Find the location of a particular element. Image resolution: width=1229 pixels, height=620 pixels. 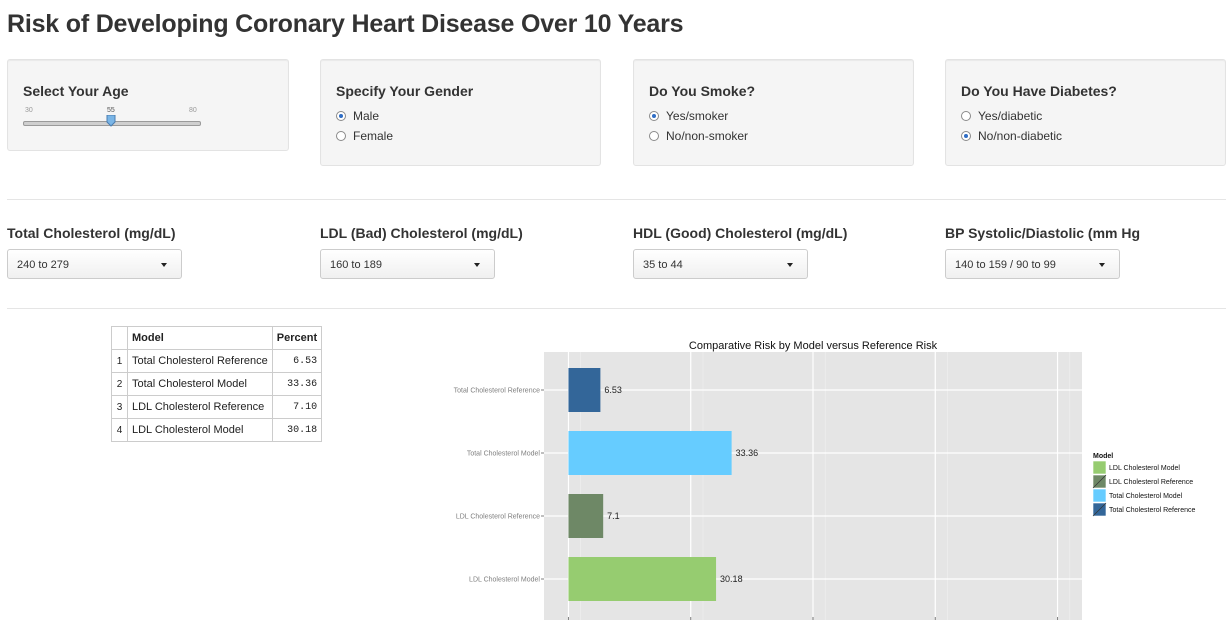

gender-option-male: Male is located at coordinates (357, 116).